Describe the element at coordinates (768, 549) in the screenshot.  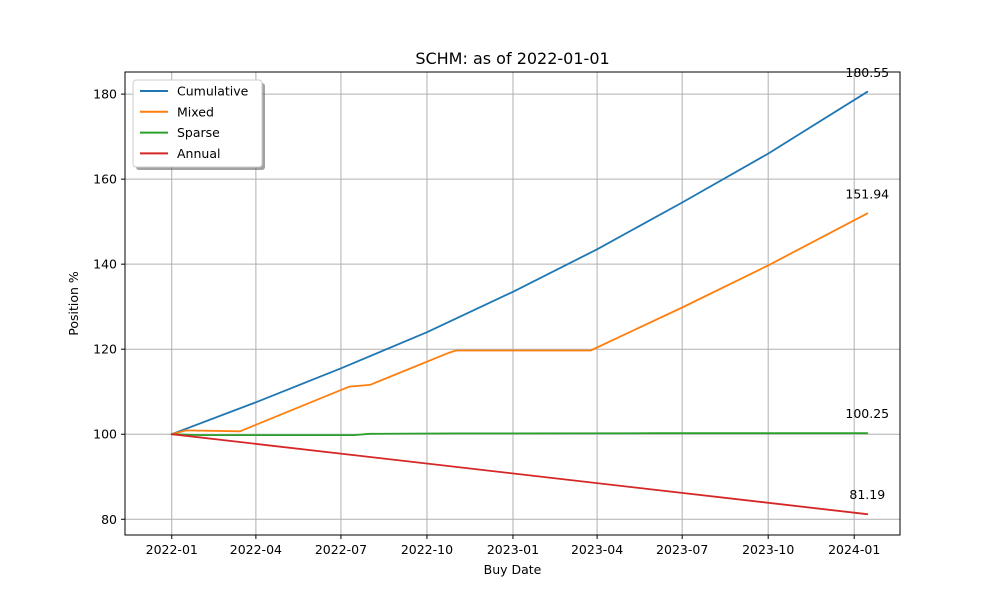
I see `x-tick-label: 2023-10` at that location.